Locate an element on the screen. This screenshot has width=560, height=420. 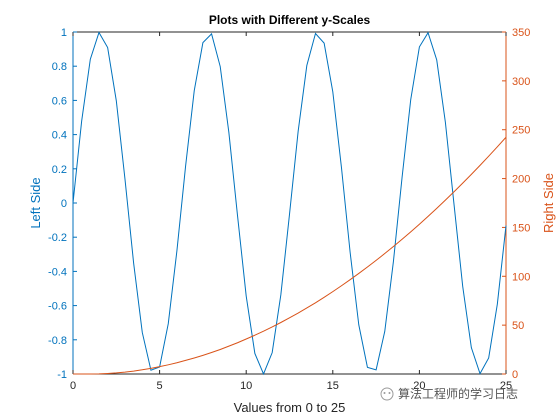
right-y-tick-label: 100 is located at coordinates (521, 277).